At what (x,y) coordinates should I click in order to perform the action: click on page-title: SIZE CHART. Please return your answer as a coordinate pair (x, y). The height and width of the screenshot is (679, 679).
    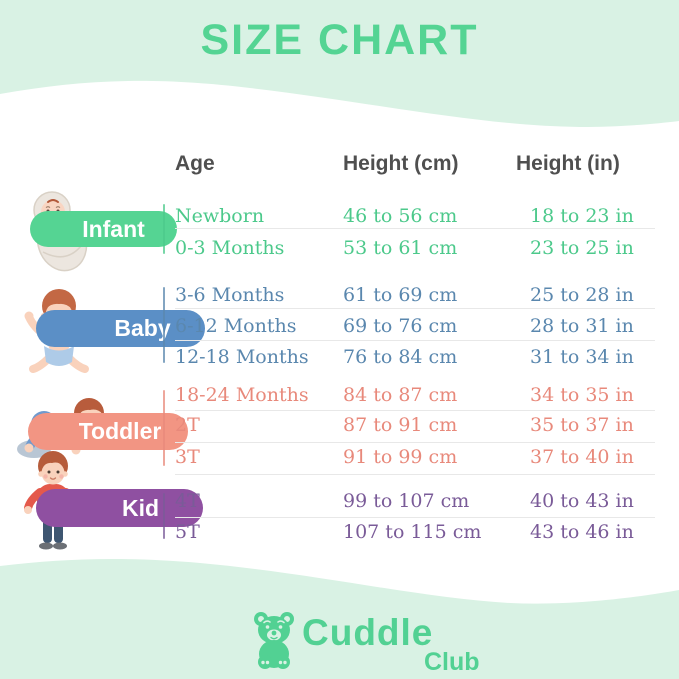
    Looking at the image, I should click on (339, 40).